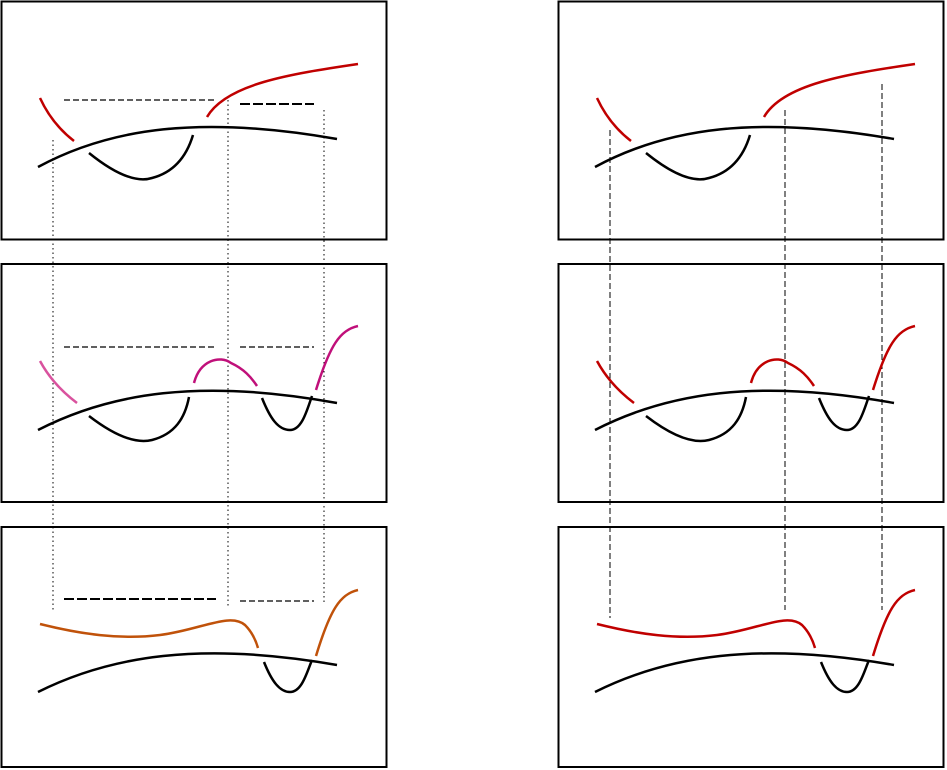 The width and height of the screenshot is (947, 770). Describe the element at coordinates (198, 121) in the screenshot. I see `panel-left-top-content` at that location.